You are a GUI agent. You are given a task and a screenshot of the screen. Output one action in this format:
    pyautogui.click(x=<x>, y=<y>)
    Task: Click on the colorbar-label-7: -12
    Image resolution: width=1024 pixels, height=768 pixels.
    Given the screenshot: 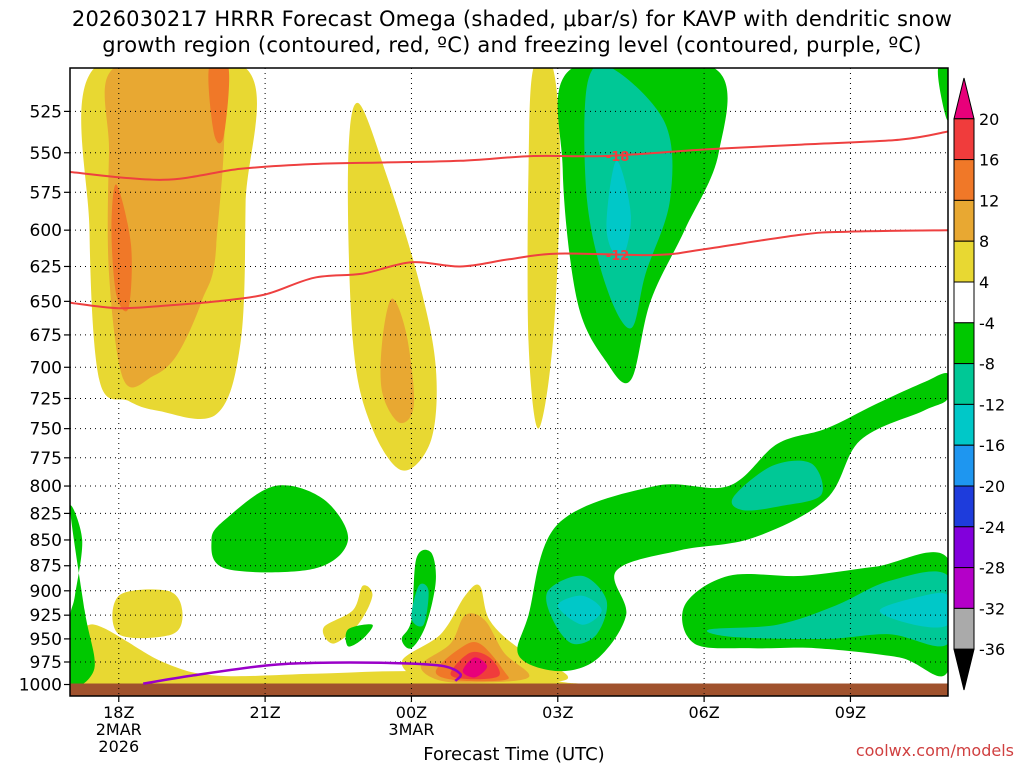 What is the action you would take?
    pyautogui.click(x=992, y=404)
    